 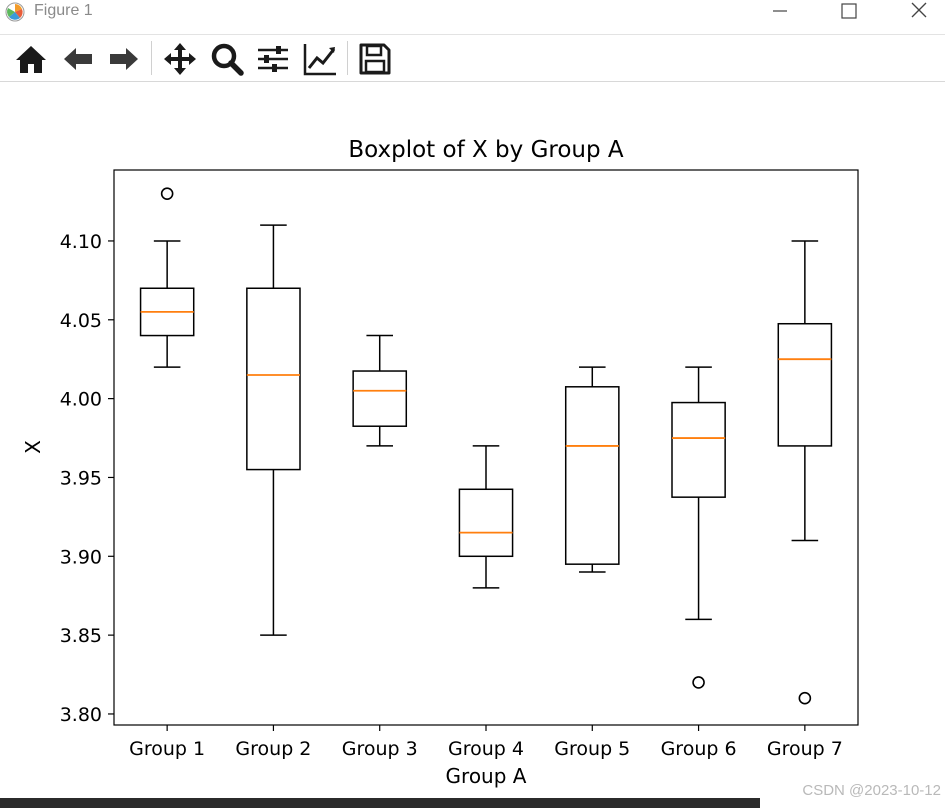 I want to click on y-tick-label: 3.85, so click(x=81, y=636).